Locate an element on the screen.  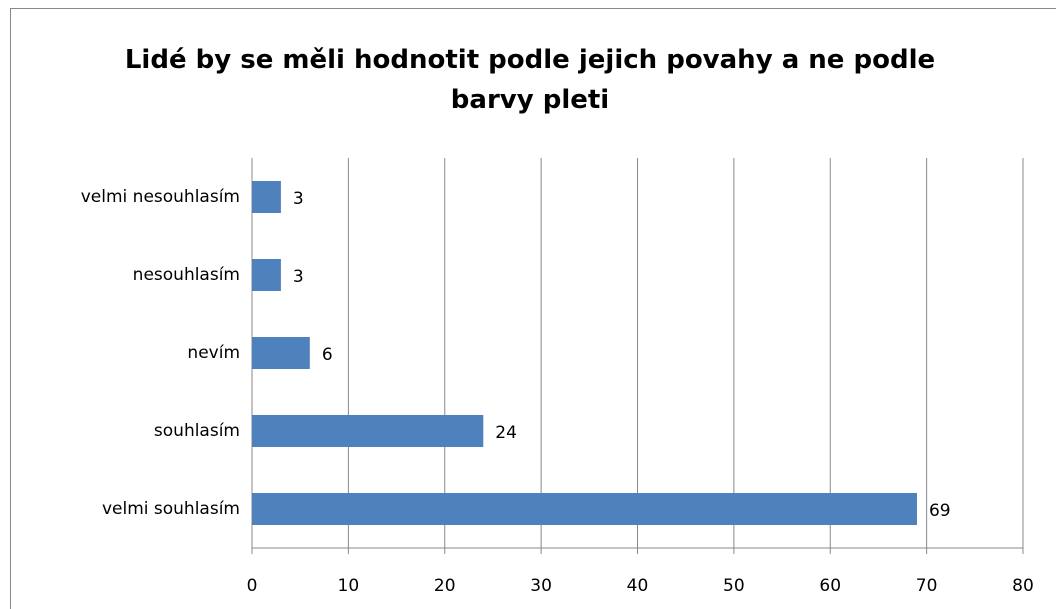
y-tick-label: nesouhlasím is located at coordinates (186, 275).